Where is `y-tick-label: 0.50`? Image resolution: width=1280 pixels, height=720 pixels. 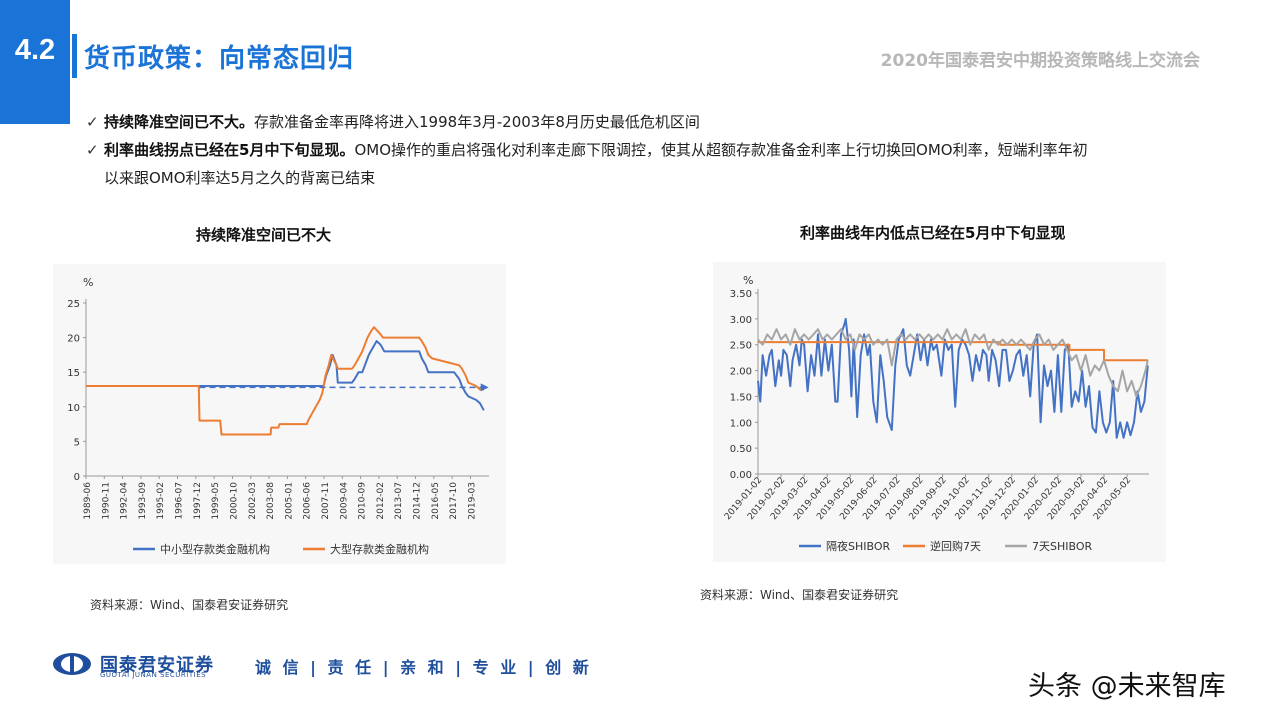
y-tick-label: 0.50 is located at coordinates (741, 449).